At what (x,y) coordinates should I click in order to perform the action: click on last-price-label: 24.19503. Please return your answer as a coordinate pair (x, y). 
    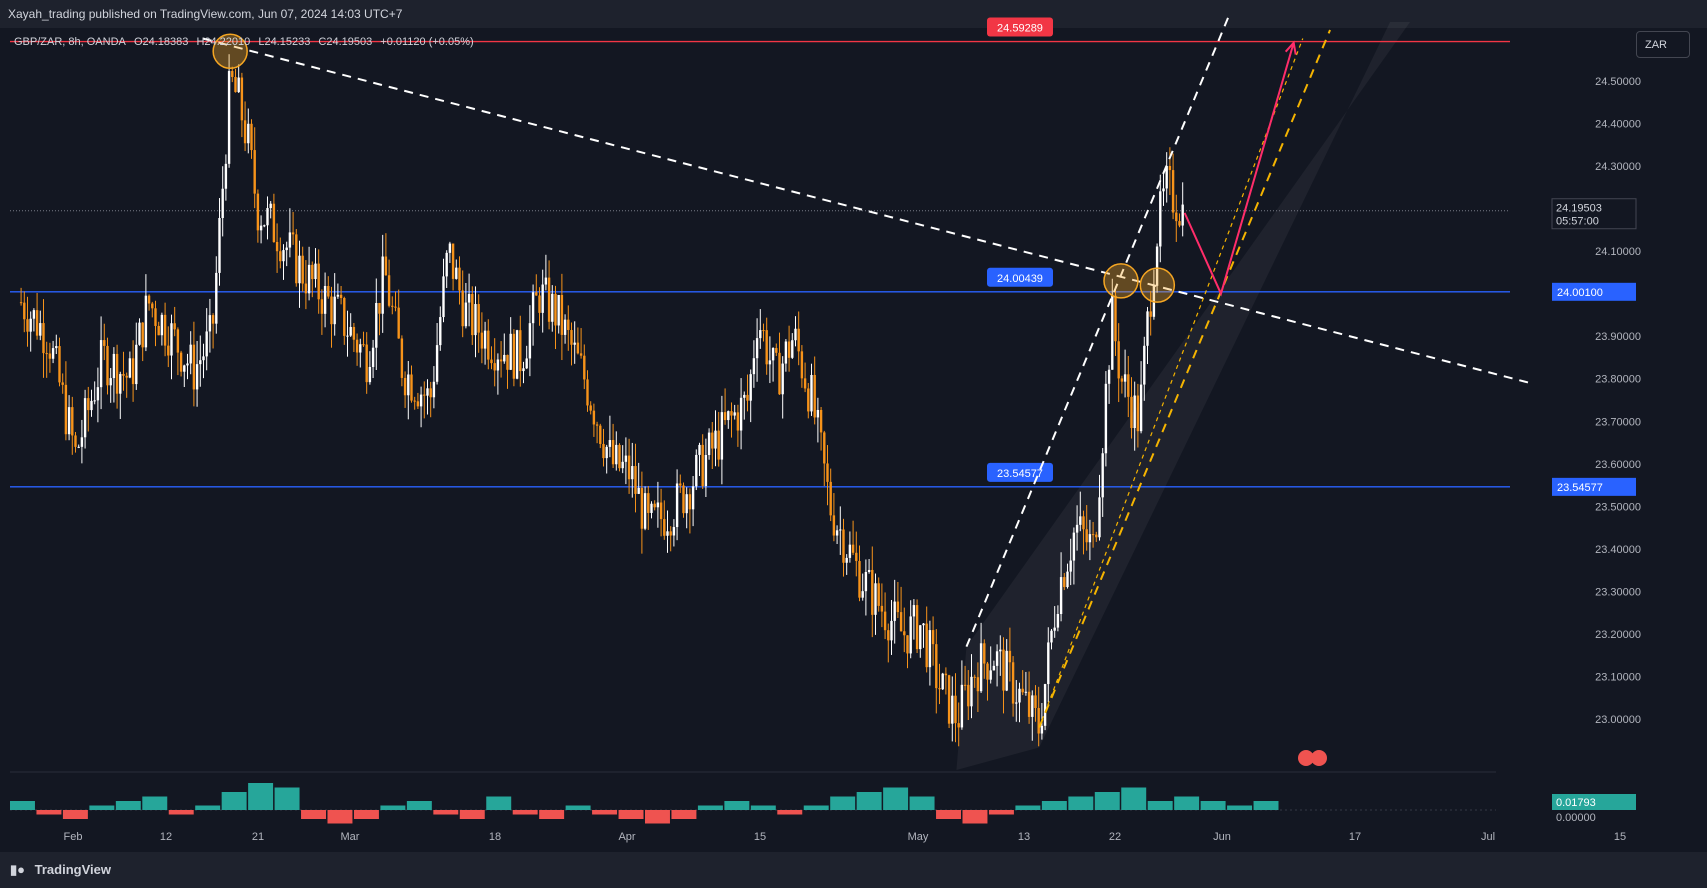
    Looking at the image, I should click on (1579, 209).